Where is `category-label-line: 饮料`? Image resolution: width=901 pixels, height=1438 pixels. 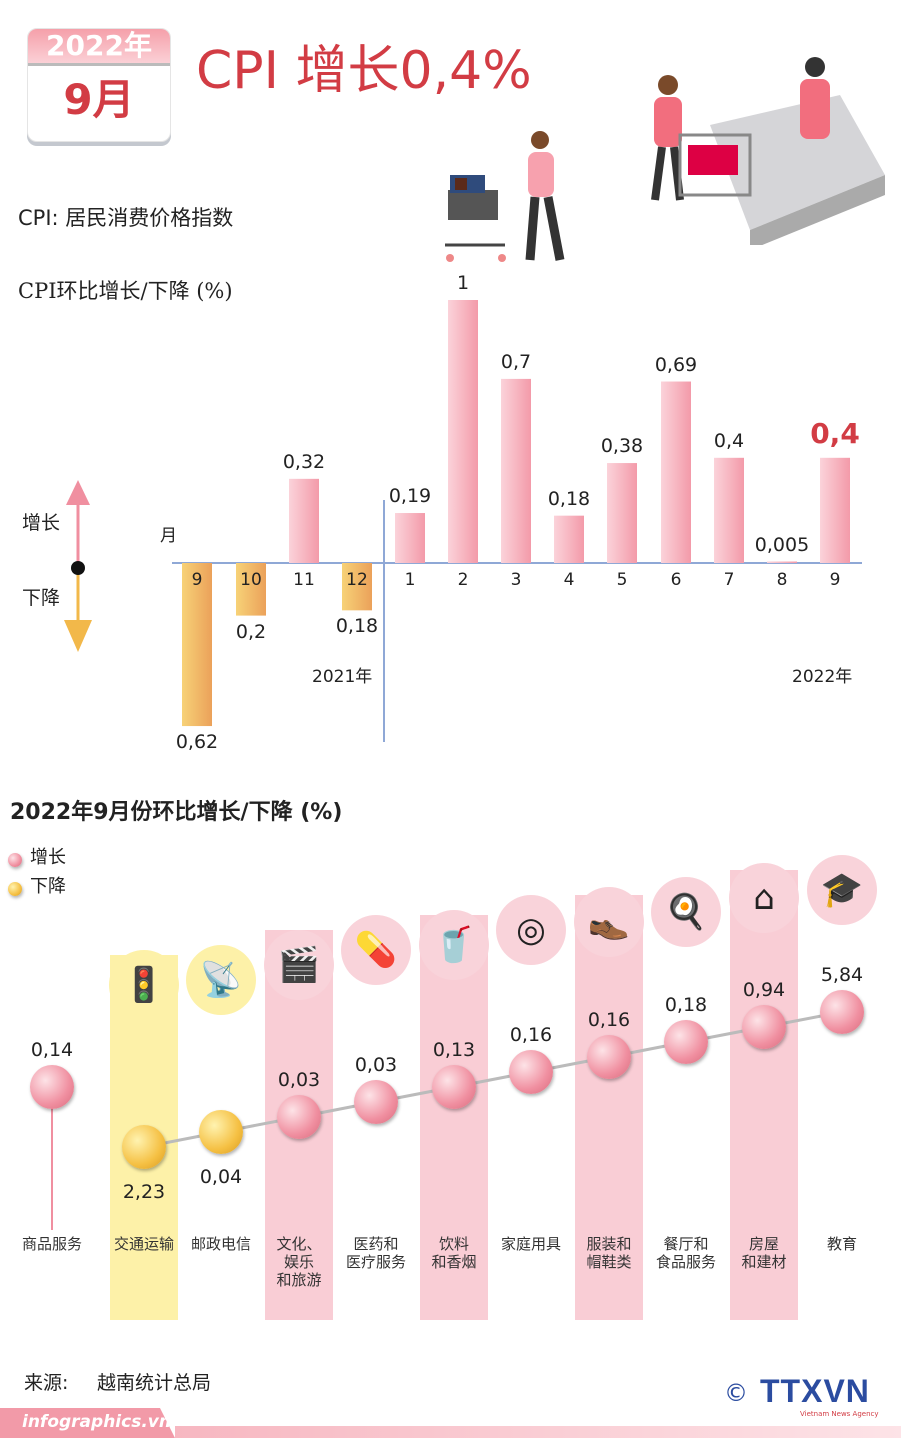
category-label-line: 饮料 is located at coordinates (453, 1244).